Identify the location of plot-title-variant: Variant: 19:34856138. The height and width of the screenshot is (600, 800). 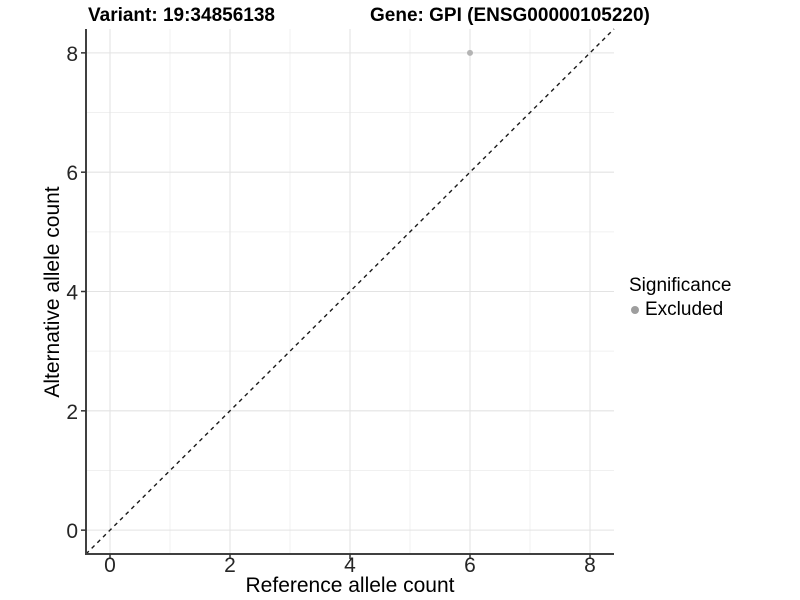
(181, 15).